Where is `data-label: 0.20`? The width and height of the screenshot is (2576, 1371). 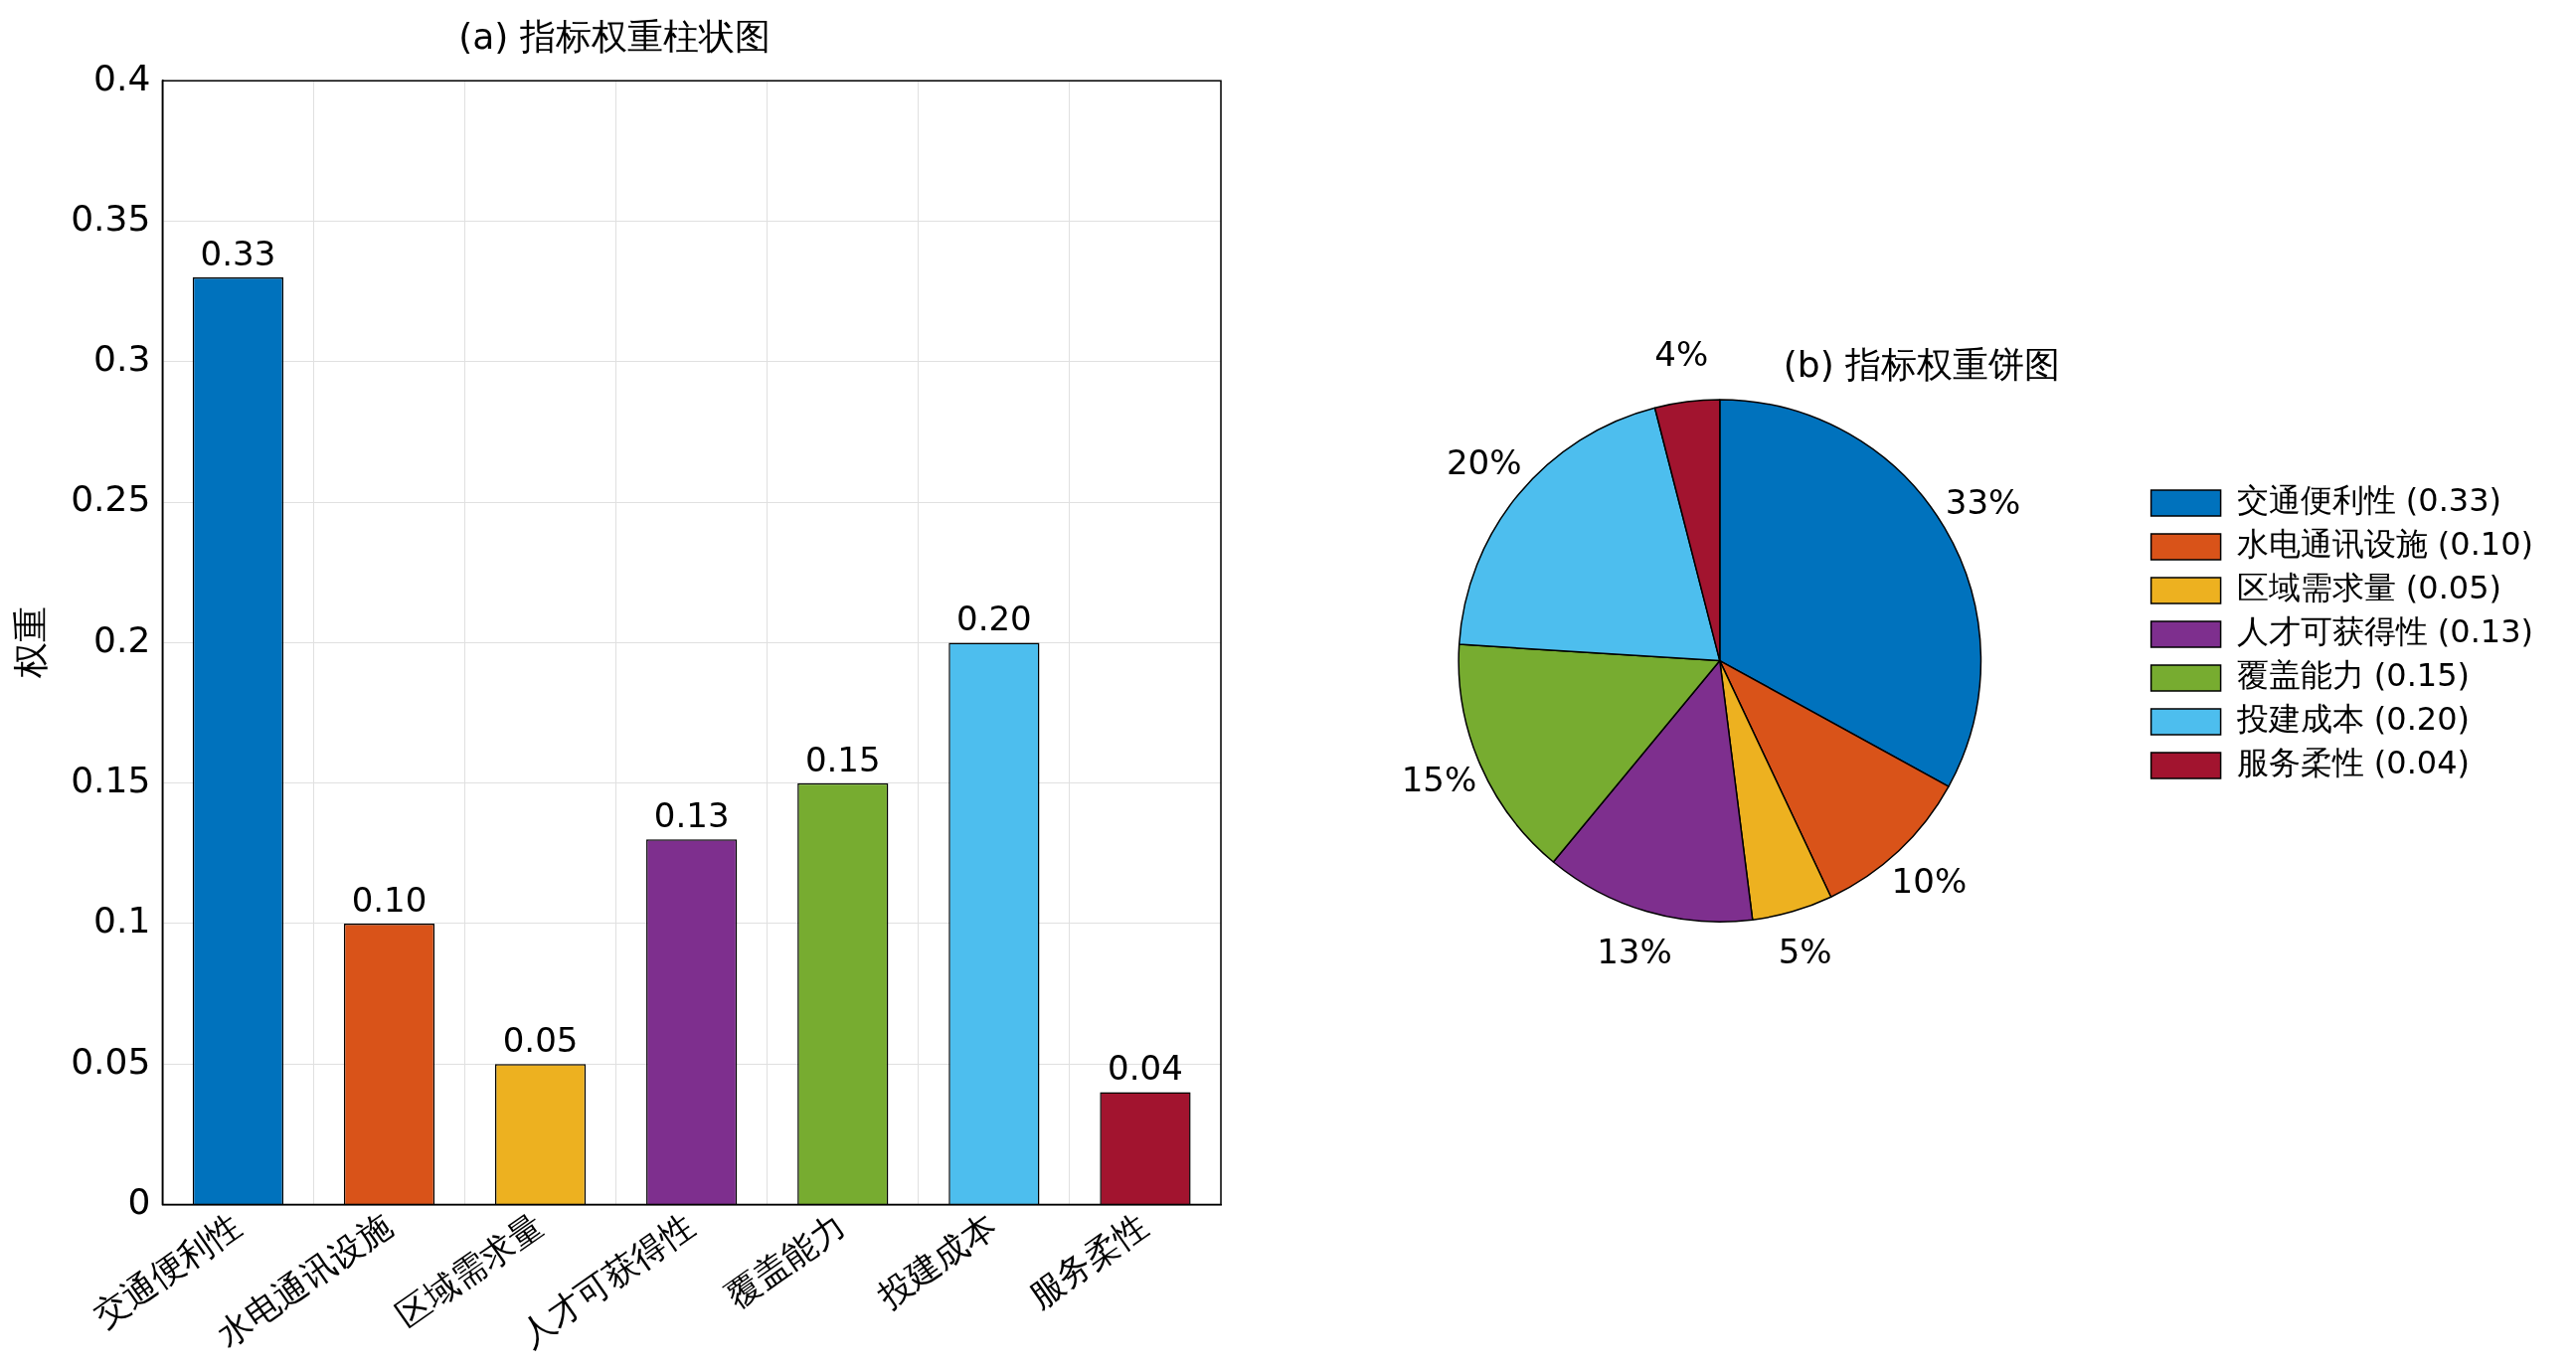
data-label: 0.20 is located at coordinates (994, 619).